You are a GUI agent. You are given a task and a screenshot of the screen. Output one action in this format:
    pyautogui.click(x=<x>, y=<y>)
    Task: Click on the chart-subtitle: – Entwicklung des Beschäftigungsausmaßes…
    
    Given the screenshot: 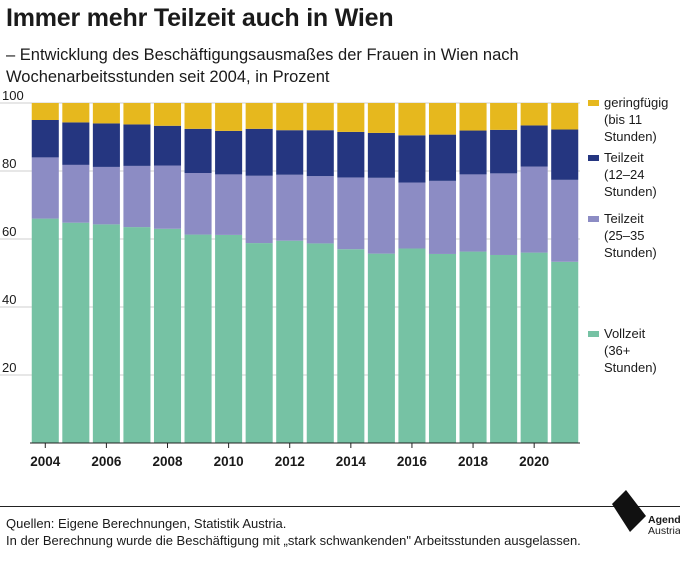 What is the action you would take?
    pyautogui.click(x=262, y=66)
    